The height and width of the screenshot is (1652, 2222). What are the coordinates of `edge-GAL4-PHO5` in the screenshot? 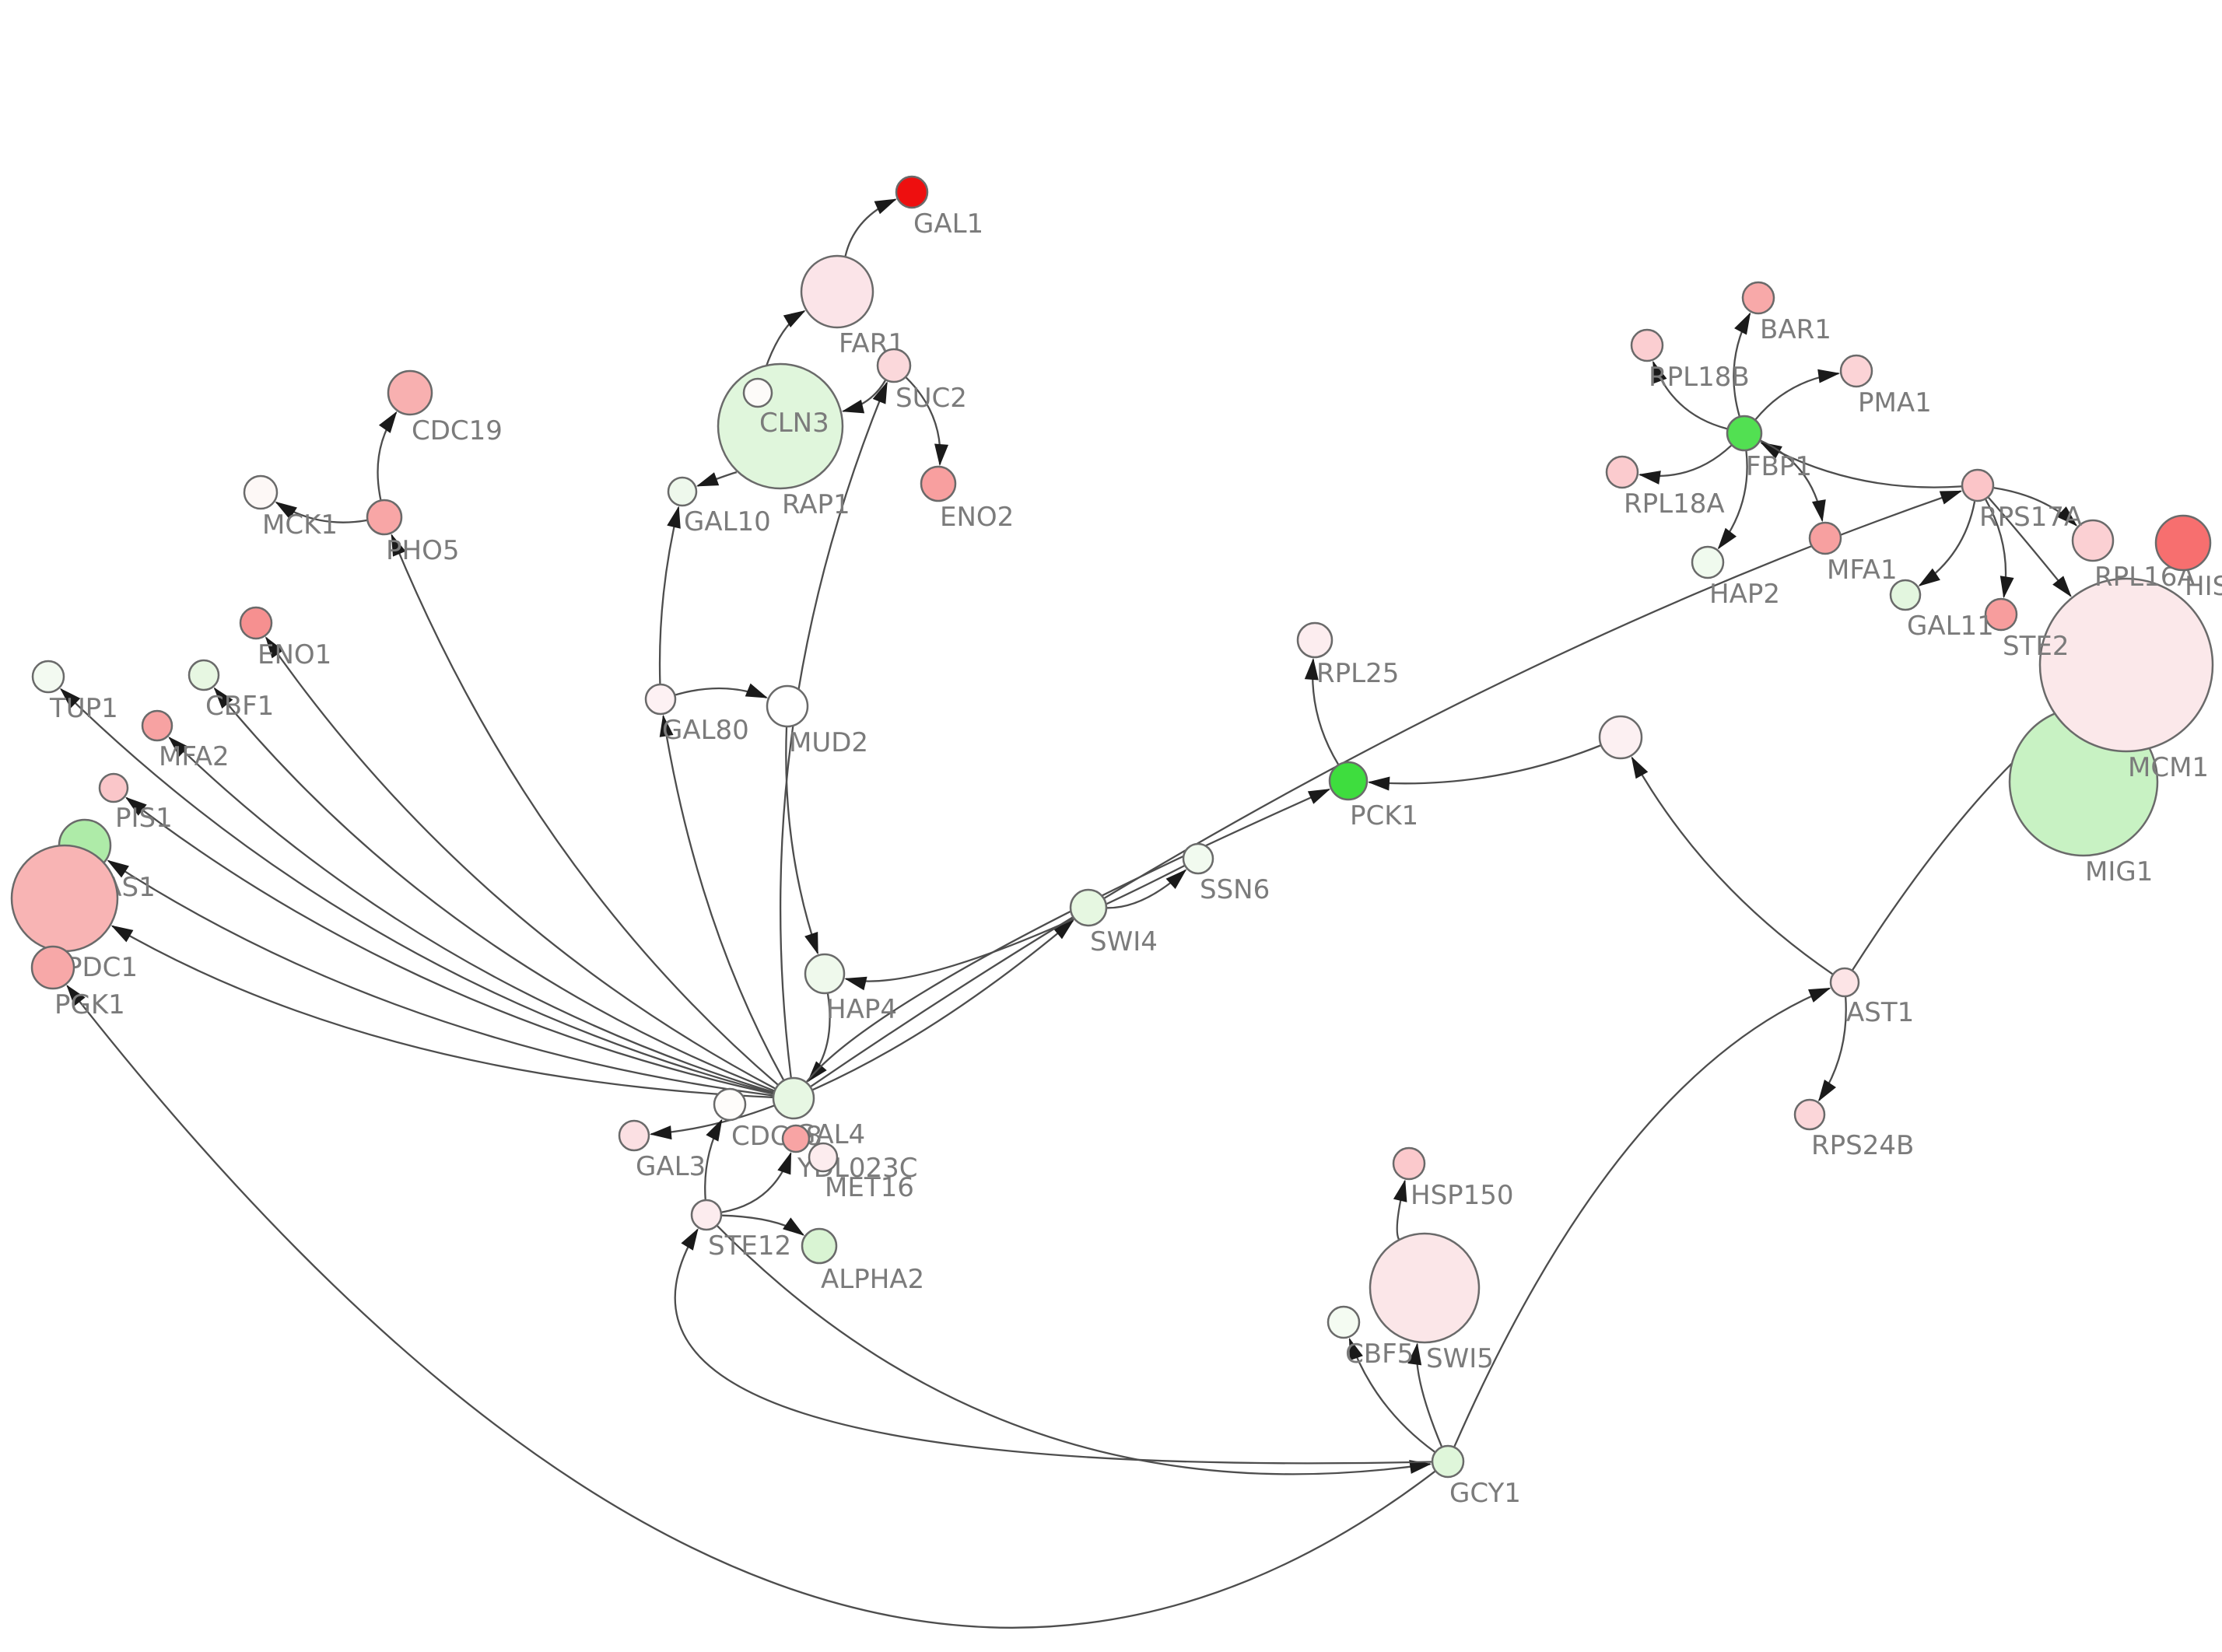 It's located at (585, 810).